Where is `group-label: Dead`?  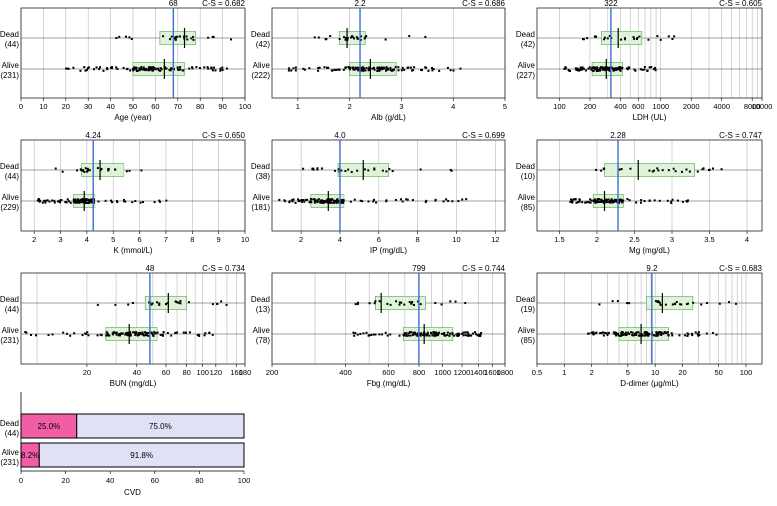 group-label: Dead is located at coordinates (9, 34).